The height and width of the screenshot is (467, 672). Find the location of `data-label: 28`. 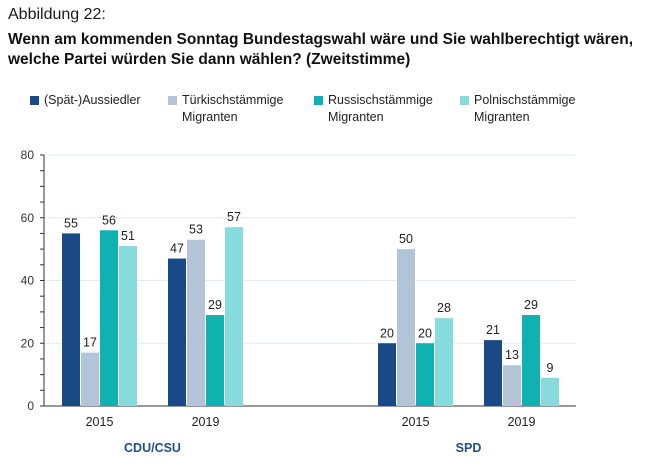

data-label: 28 is located at coordinates (444, 308).